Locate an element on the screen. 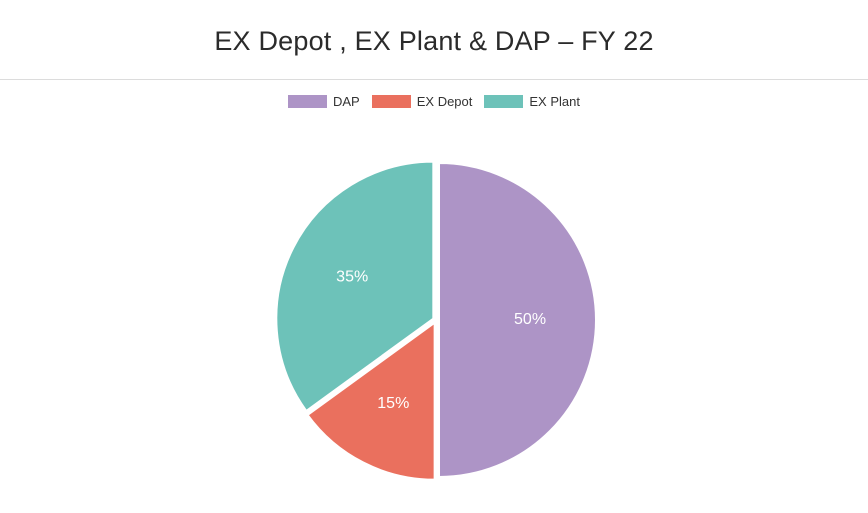 The width and height of the screenshot is (868, 513). chart-legend: DAP EX Depot EX Plant is located at coordinates (434, 101).